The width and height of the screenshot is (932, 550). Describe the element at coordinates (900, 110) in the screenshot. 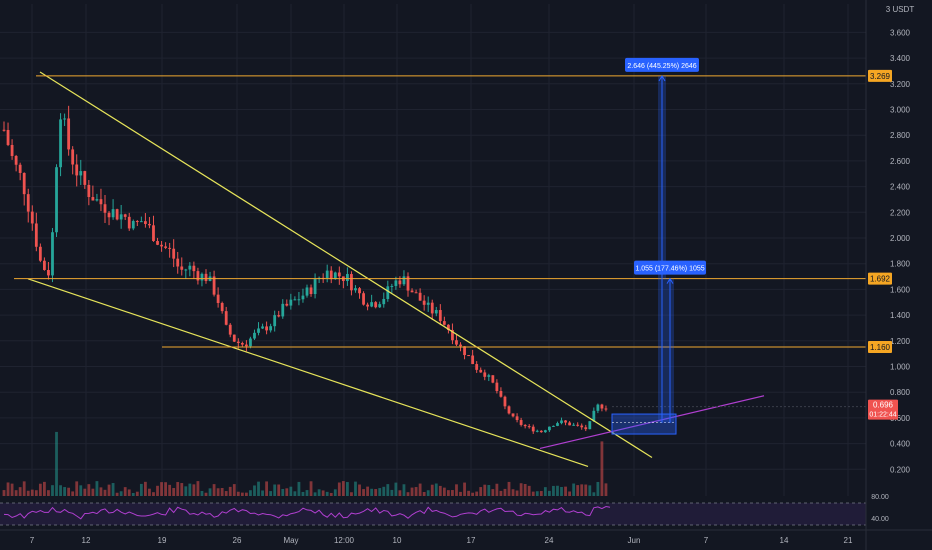

I see `y-tick-label: 3.000` at that location.